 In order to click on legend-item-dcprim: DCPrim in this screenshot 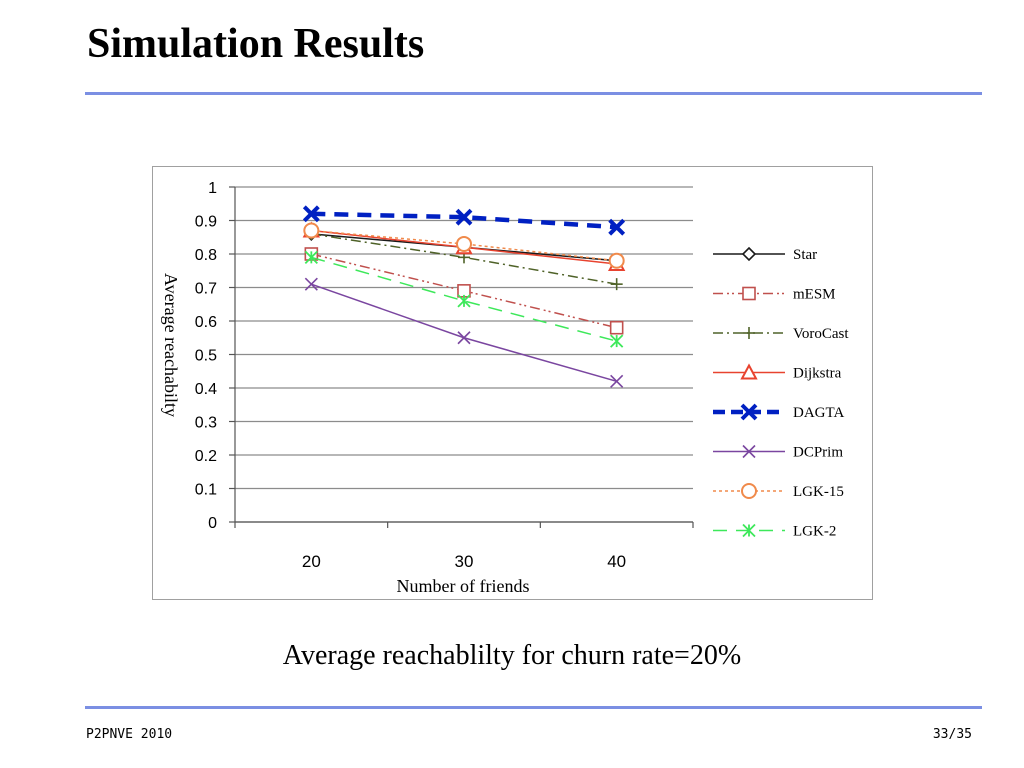, I will do `click(778, 453)`.